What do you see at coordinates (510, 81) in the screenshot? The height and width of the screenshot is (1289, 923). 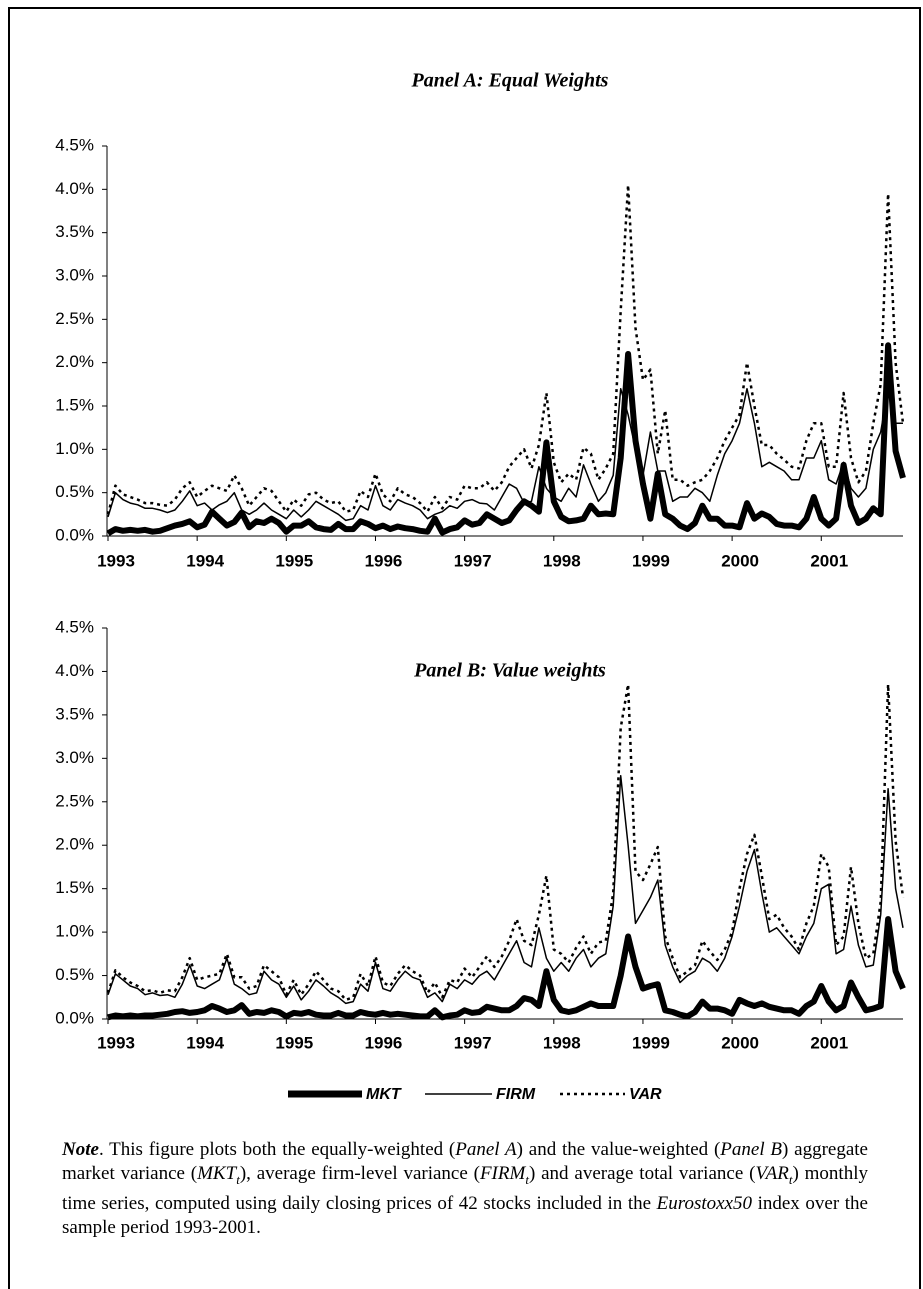 I see `chart-title: Panel A: Equal Weights` at bounding box center [510, 81].